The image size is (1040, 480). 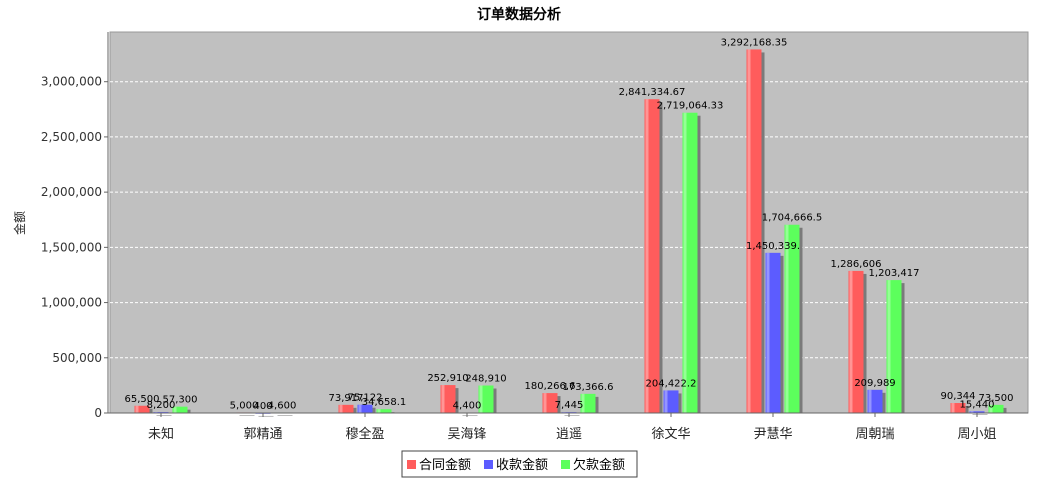 I want to click on data-label: 8,200, so click(x=161, y=405).